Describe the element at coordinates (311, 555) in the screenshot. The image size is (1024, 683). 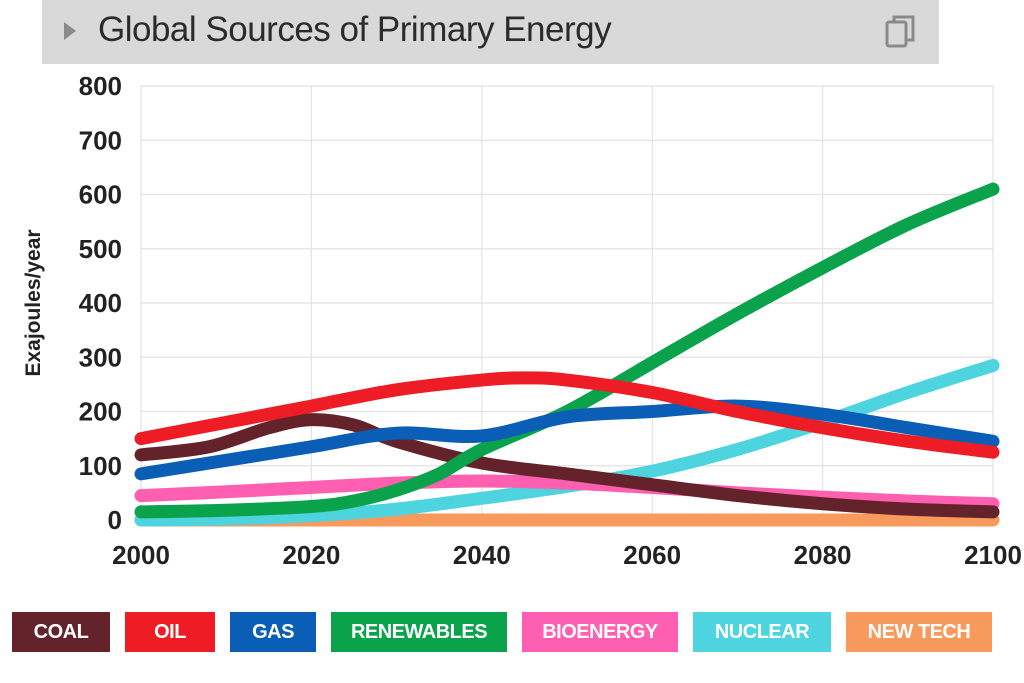
I see `x-tick-label: 2020` at that location.